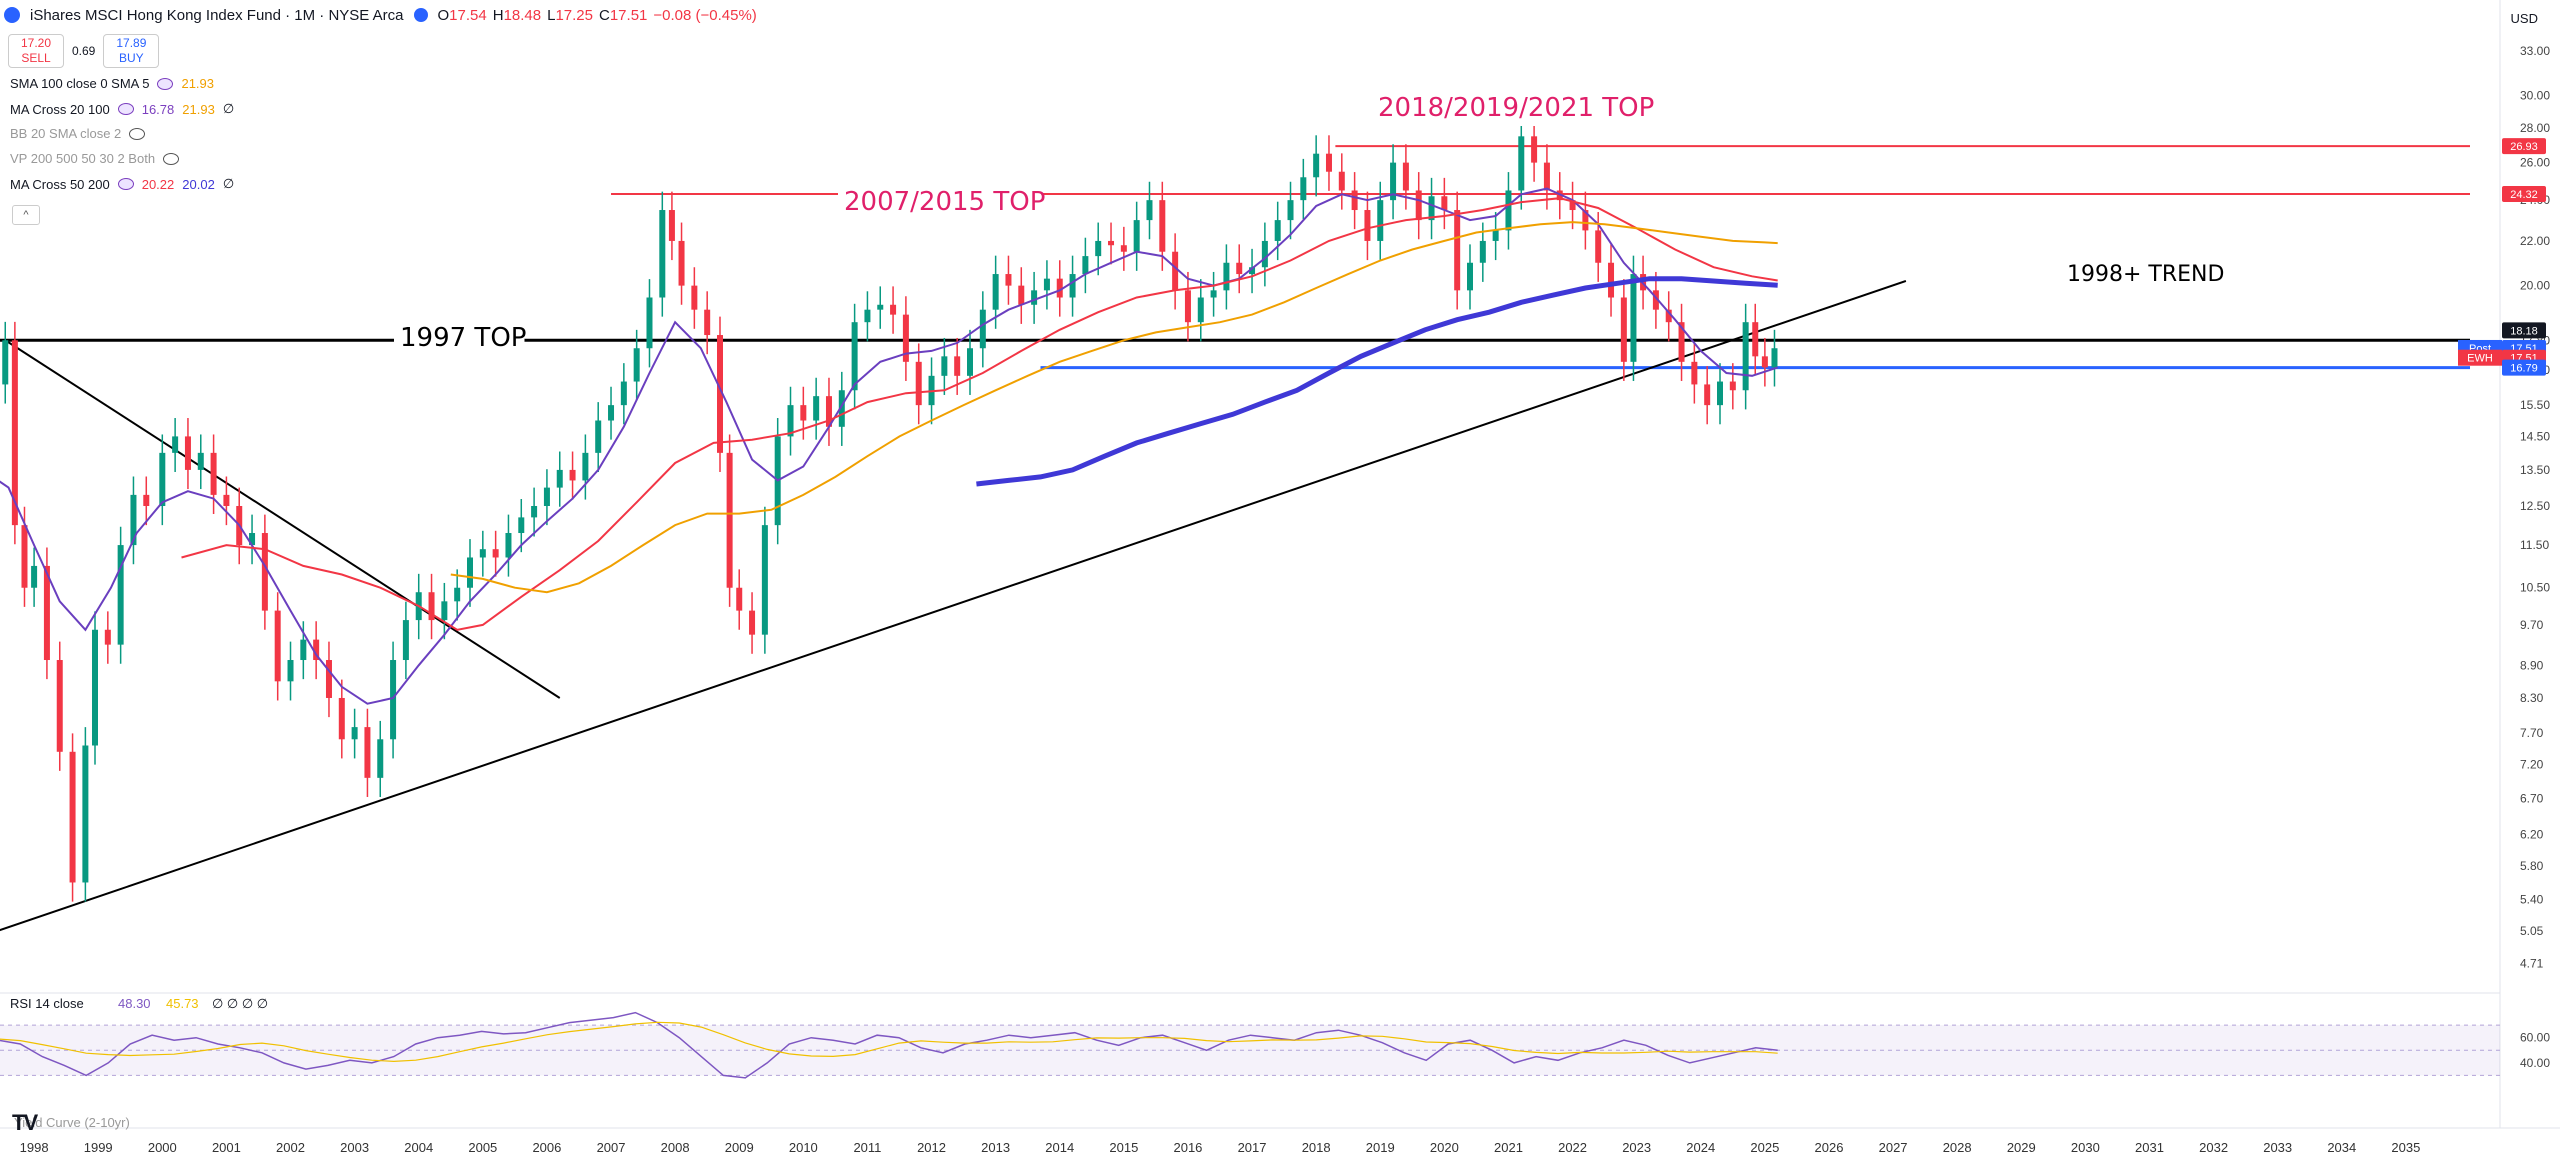 The width and height of the screenshot is (2560, 1169). What do you see at coordinates (1957, 1147) in the screenshot?
I see `x-tick-label: 2028` at bounding box center [1957, 1147].